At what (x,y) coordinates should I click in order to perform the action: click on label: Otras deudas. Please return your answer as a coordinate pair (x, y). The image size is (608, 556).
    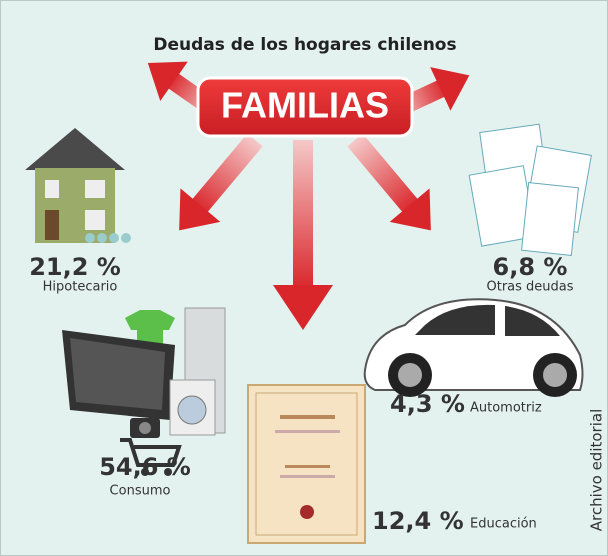
    Looking at the image, I should click on (529, 287).